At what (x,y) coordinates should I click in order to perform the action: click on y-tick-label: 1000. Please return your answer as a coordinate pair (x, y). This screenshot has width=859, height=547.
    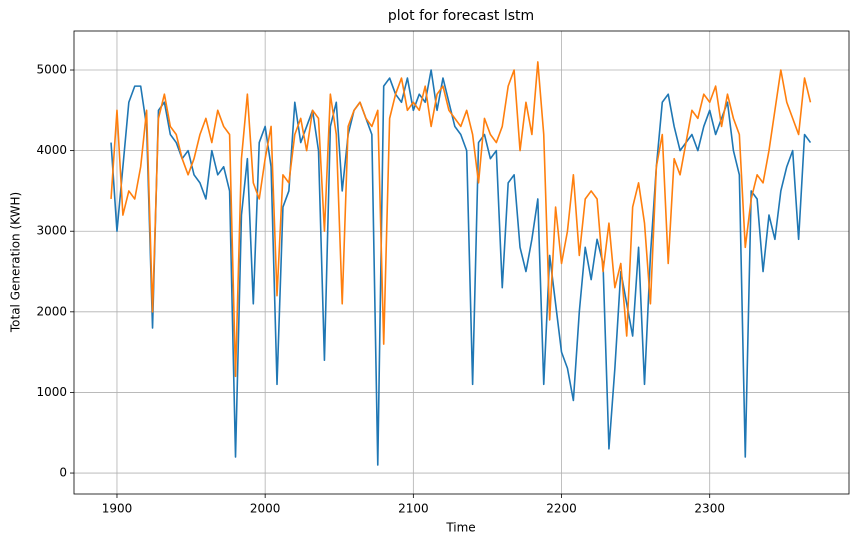
    Looking at the image, I should click on (51, 392).